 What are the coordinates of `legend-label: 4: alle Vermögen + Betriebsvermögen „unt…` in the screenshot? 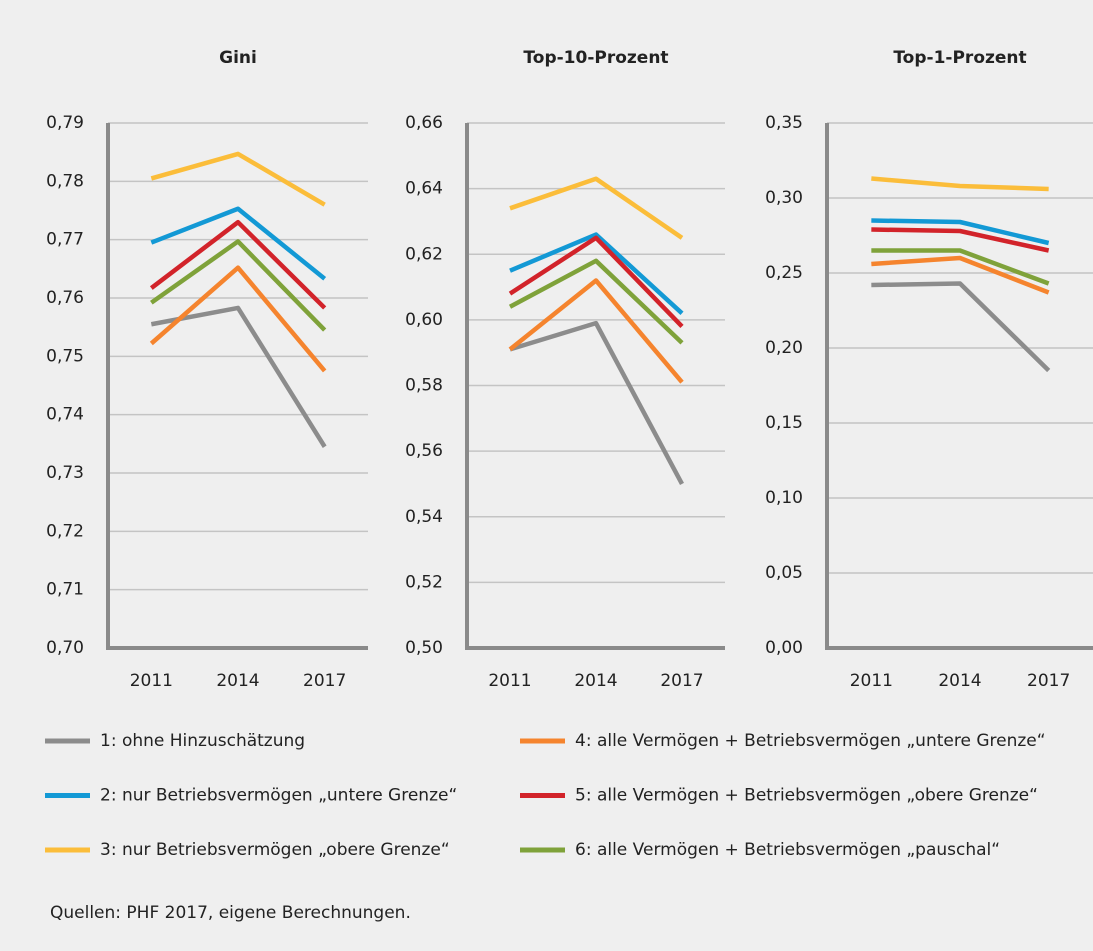 It's located at (810, 741).